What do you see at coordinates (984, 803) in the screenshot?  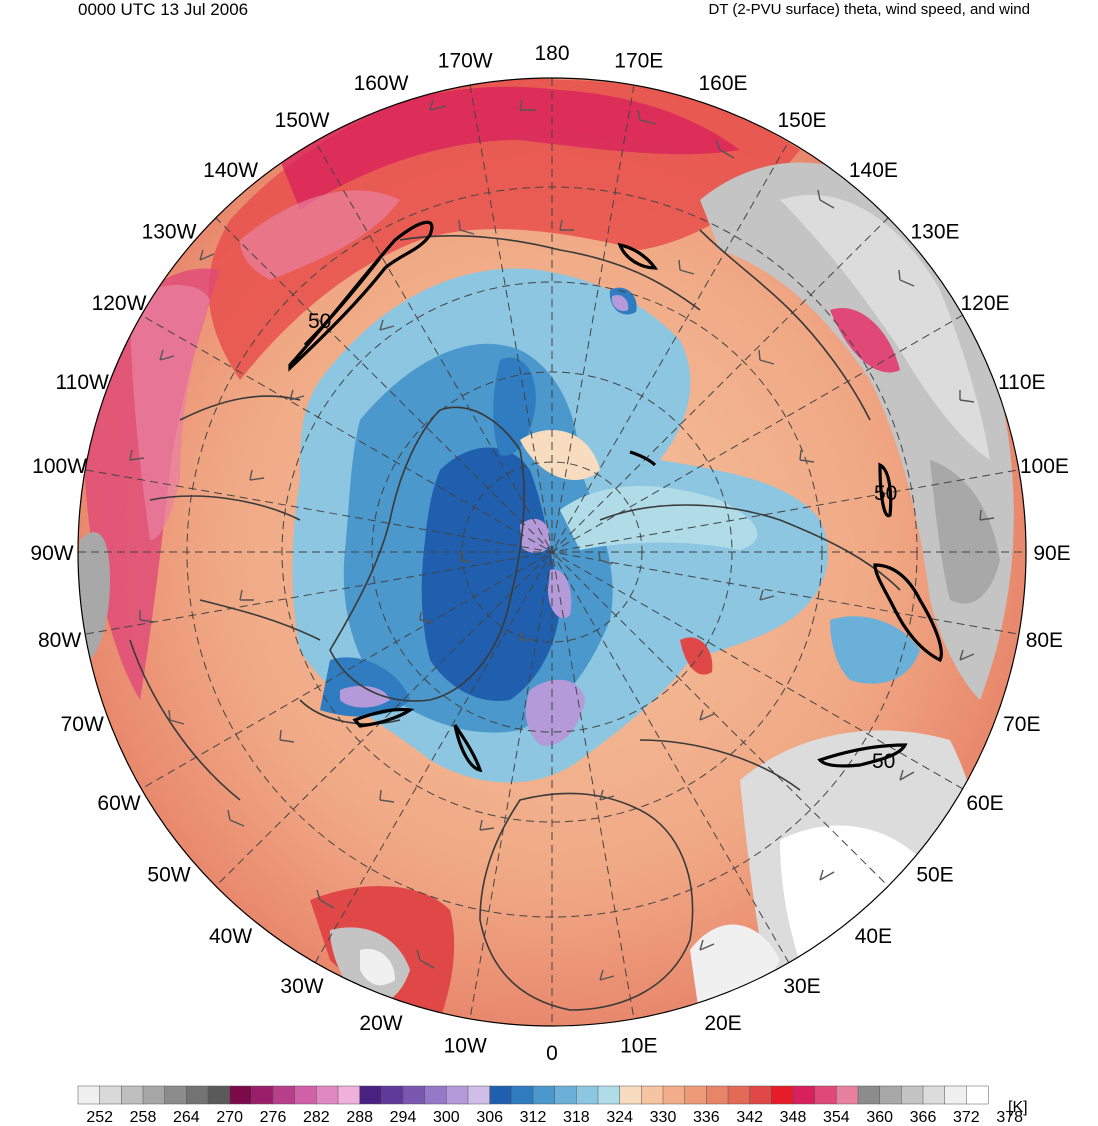 I see `longitude-label: 60E` at bounding box center [984, 803].